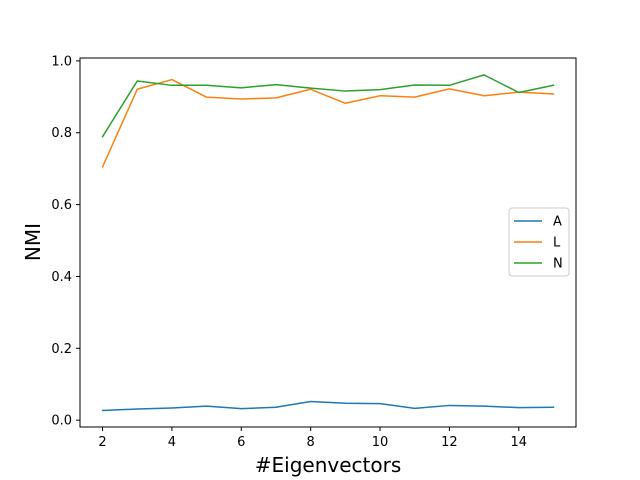 Image resolution: width=640 pixels, height=480 pixels. I want to click on y-tick-label: 0.8, so click(61, 133).